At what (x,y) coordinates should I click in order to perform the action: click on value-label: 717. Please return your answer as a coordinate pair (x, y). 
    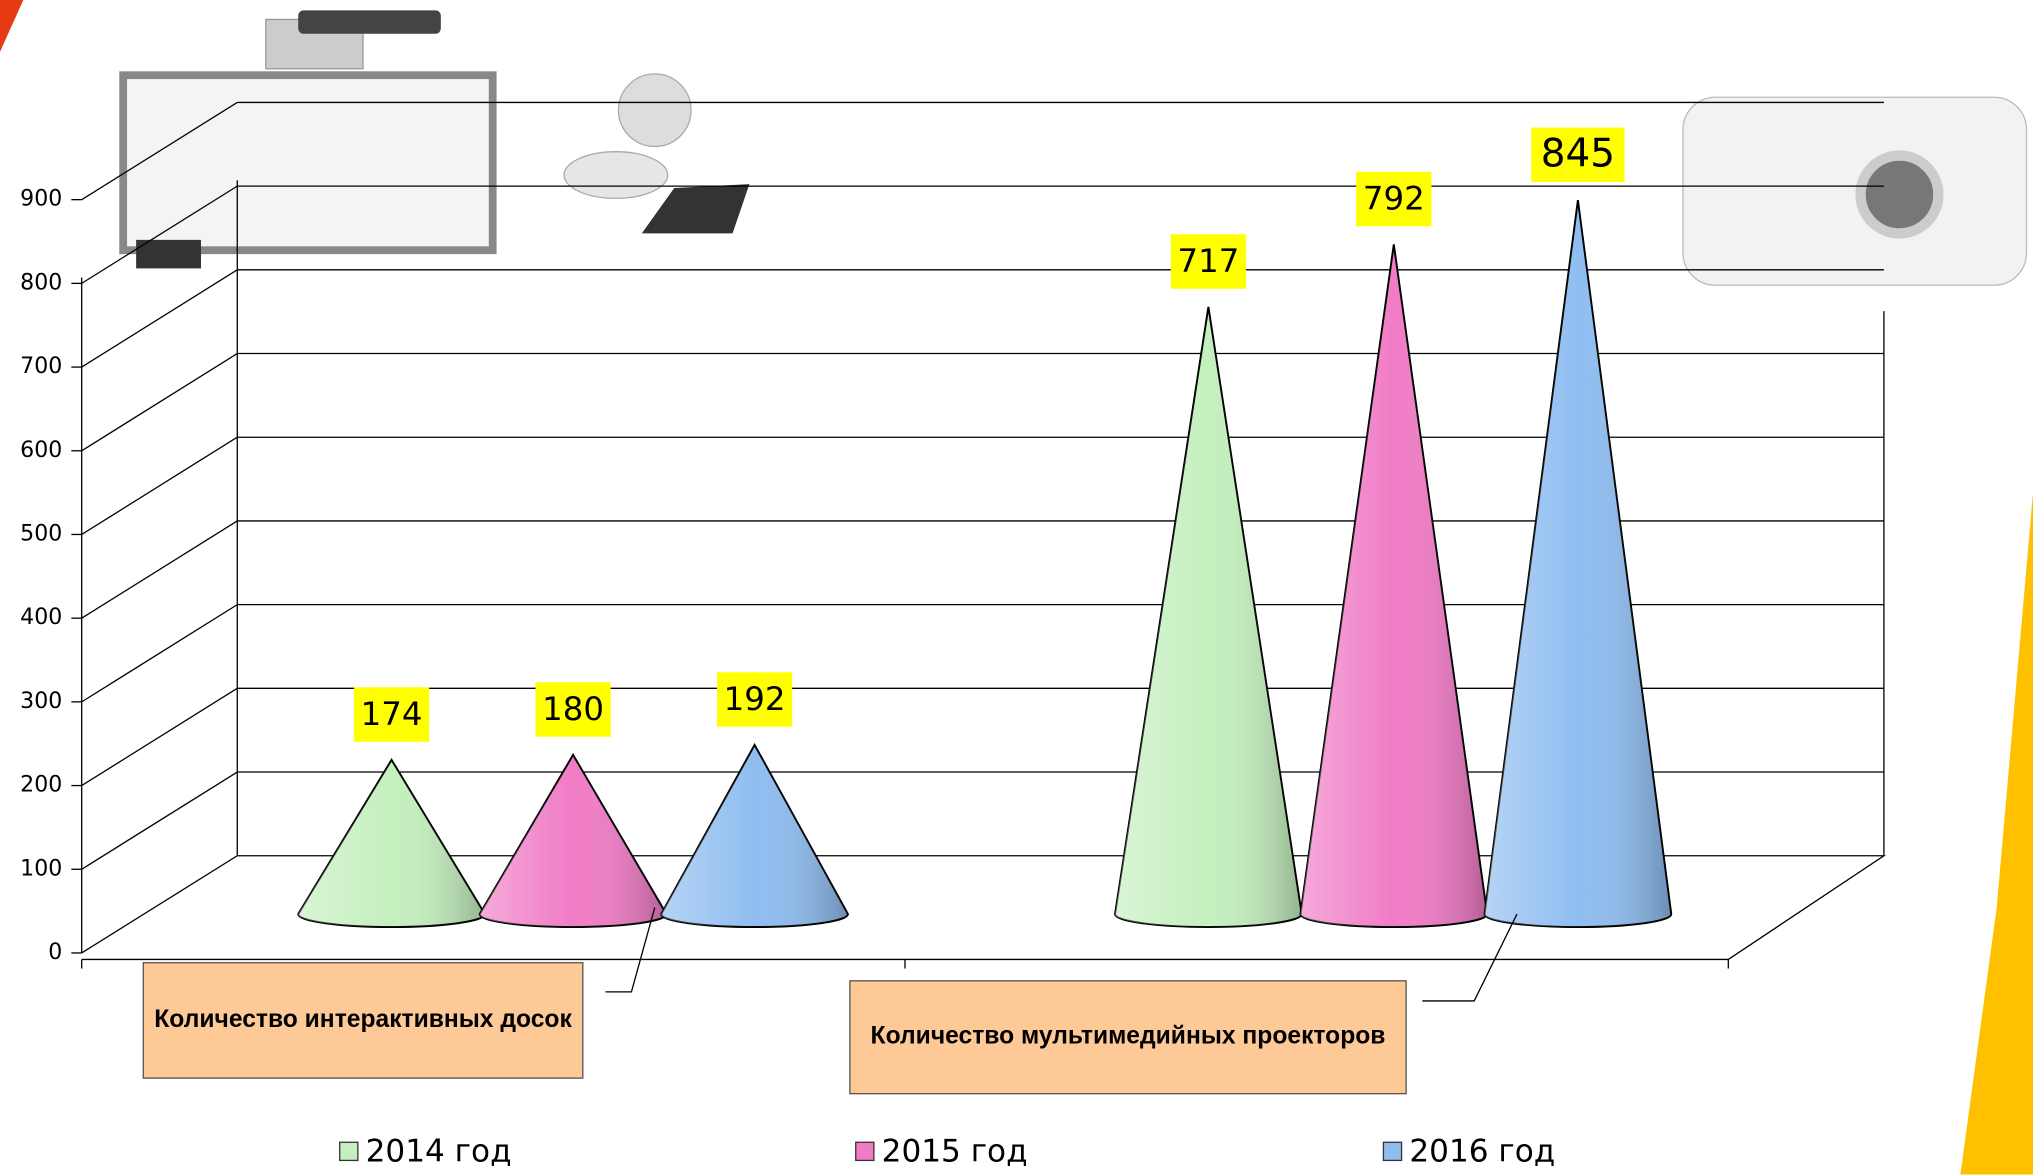
    Looking at the image, I should click on (1208, 261).